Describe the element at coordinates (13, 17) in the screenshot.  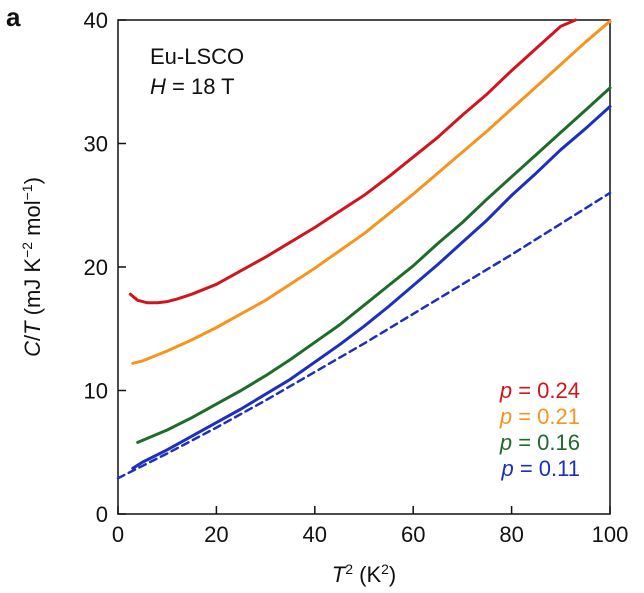
I see `panel-label: a` at that location.